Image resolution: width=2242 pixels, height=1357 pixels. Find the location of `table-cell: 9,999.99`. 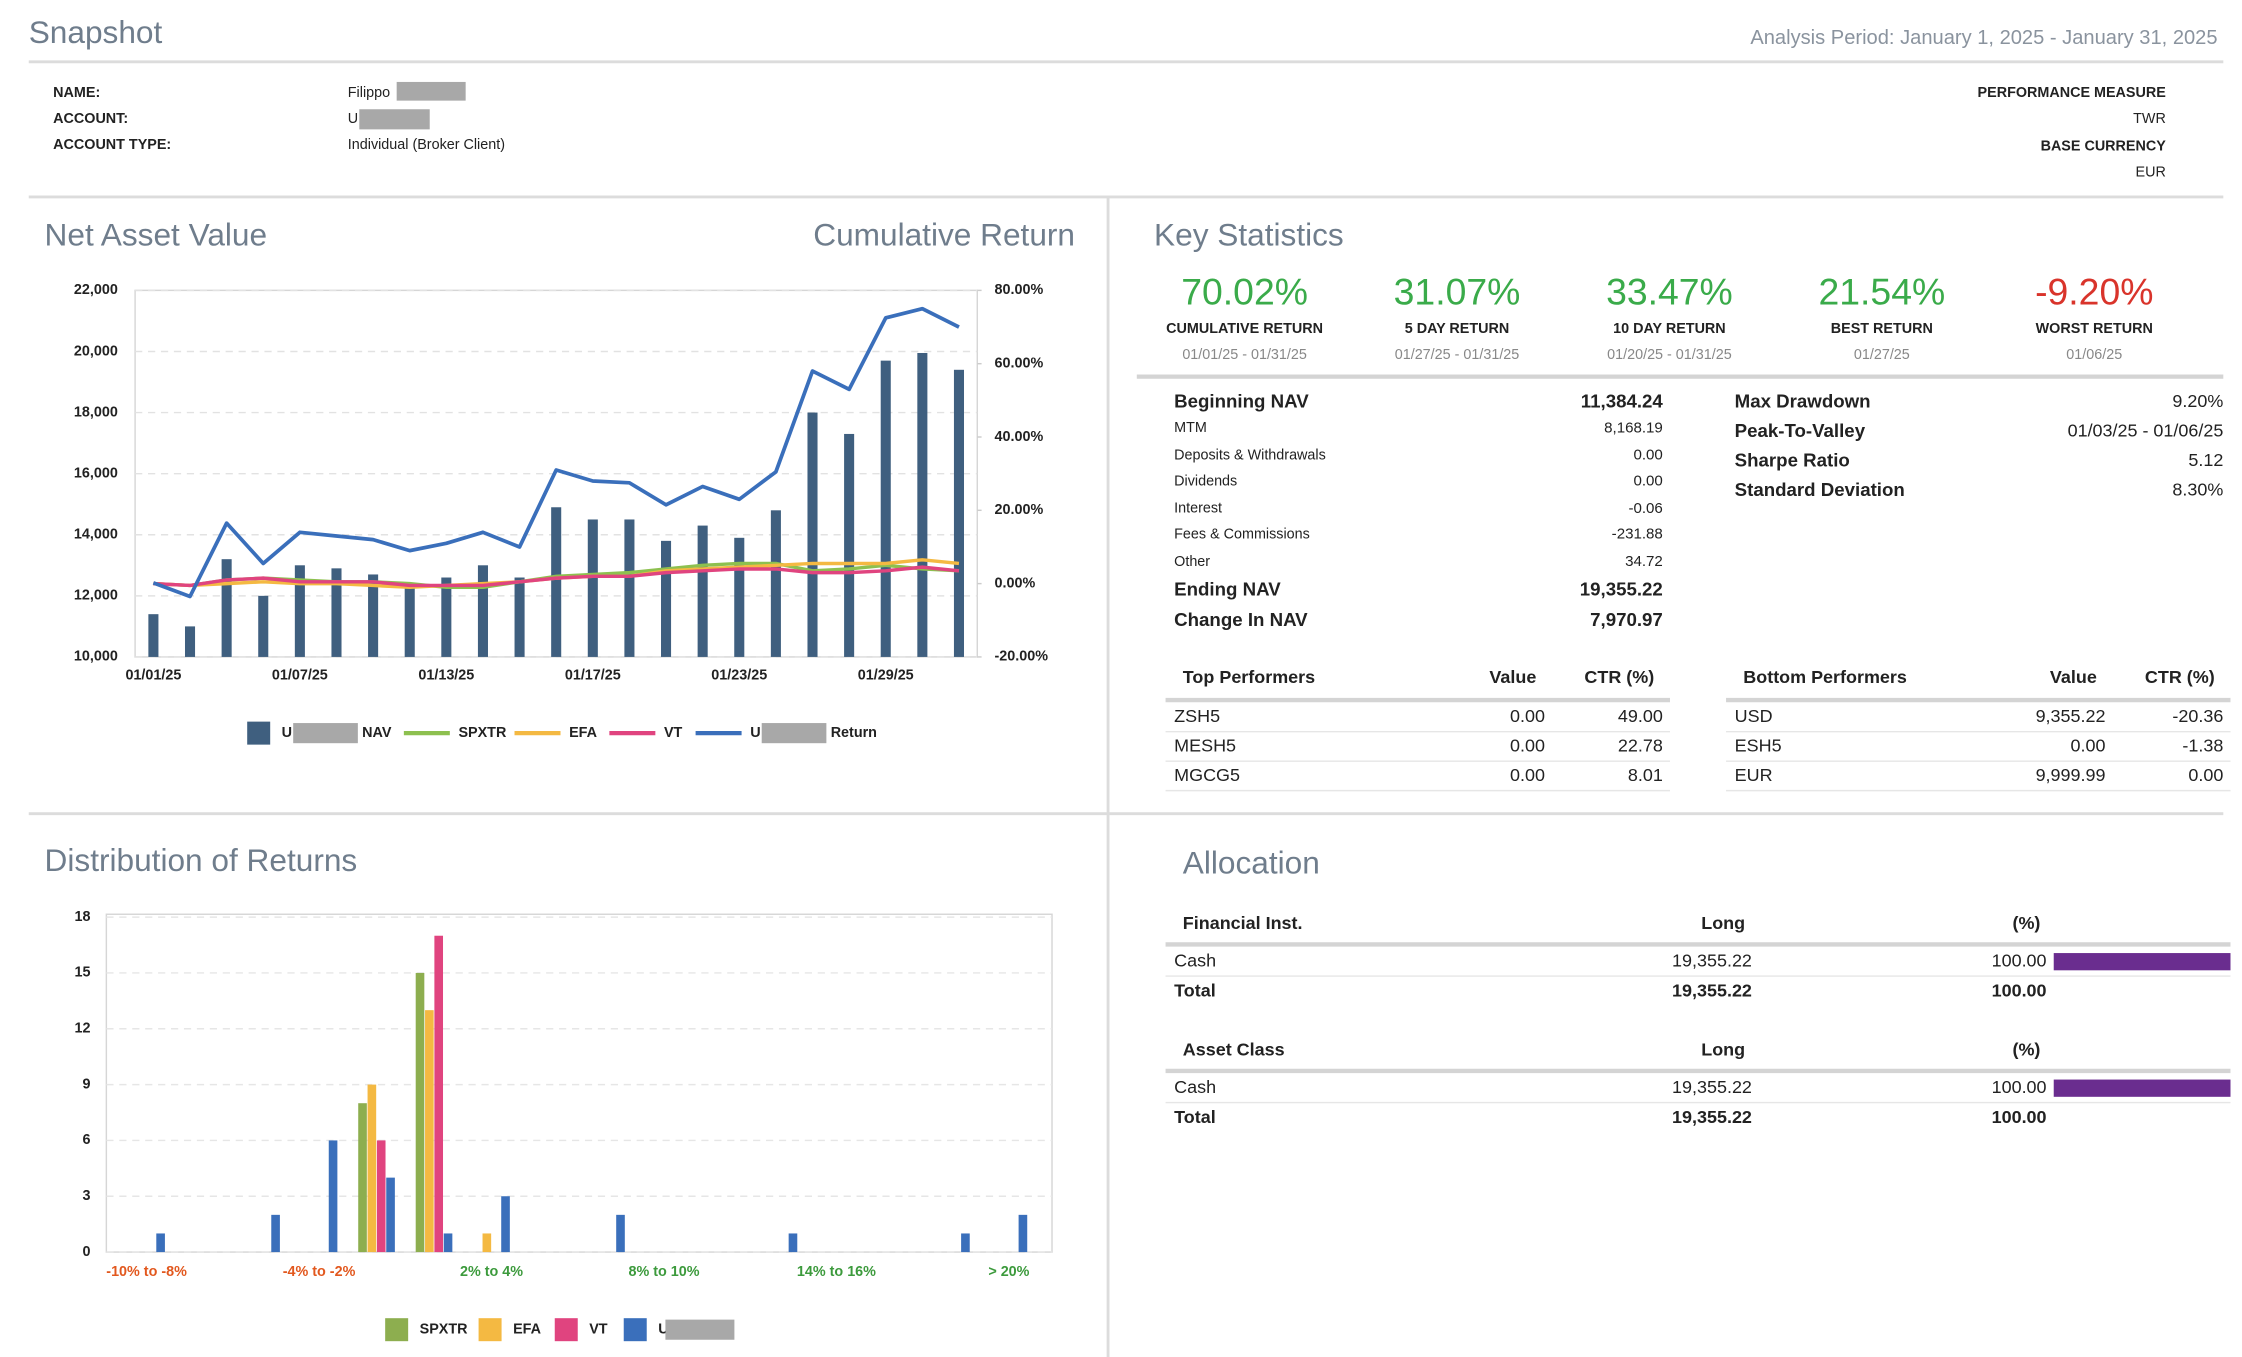

table-cell: 9,999.99 is located at coordinates (2071, 775).